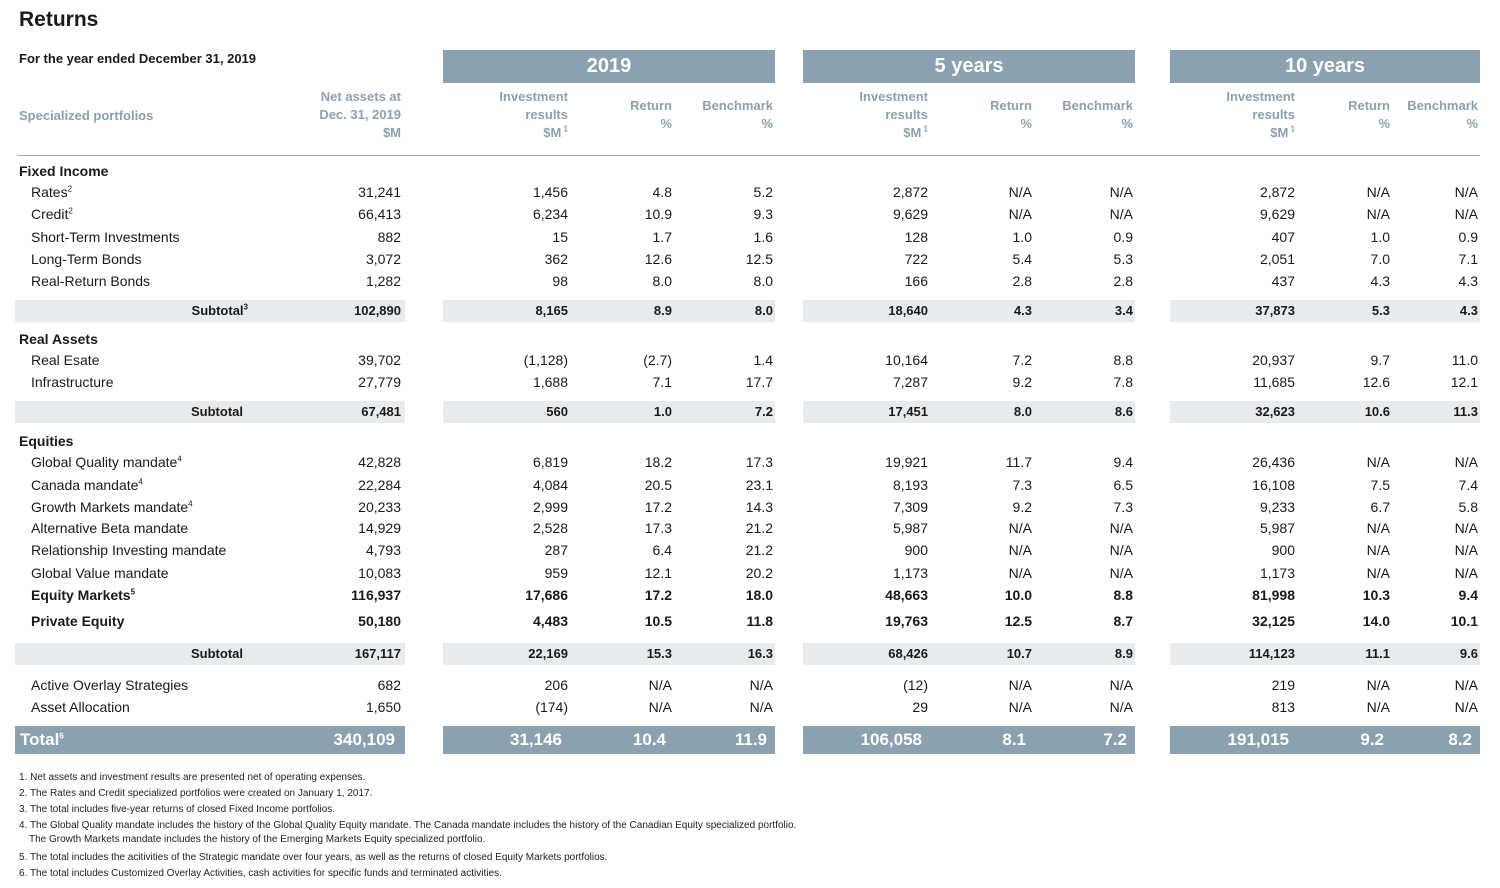 Image resolution: width=1500 pixels, height=888 pixels. What do you see at coordinates (1277, 507) in the screenshot?
I see `cell-value: 9,233` at bounding box center [1277, 507].